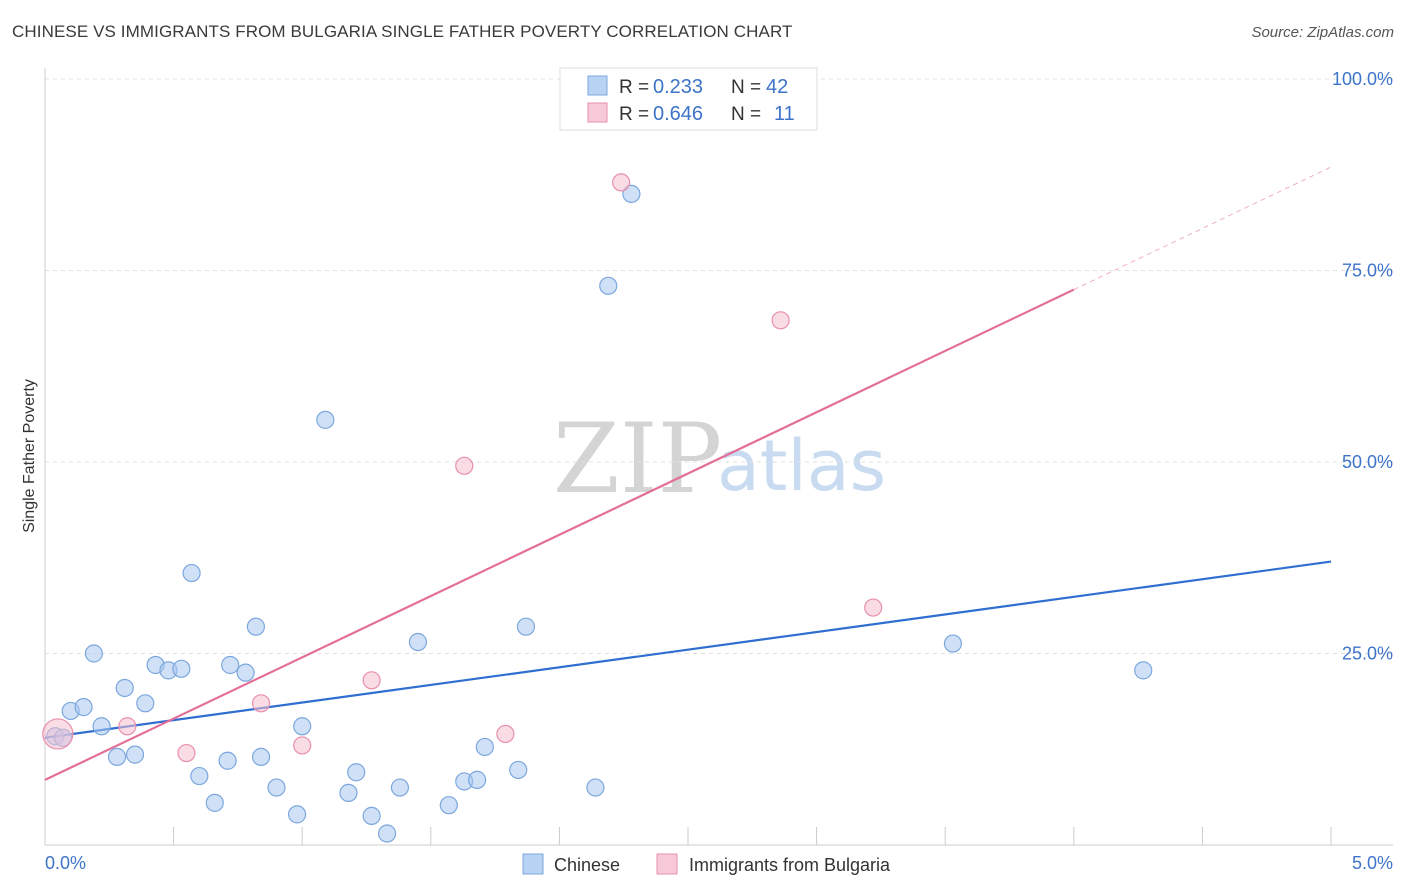 The image size is (1406, 892). I want to click on series-legend: Chinese Immigrants from Bulgaria, so click(706, 864).